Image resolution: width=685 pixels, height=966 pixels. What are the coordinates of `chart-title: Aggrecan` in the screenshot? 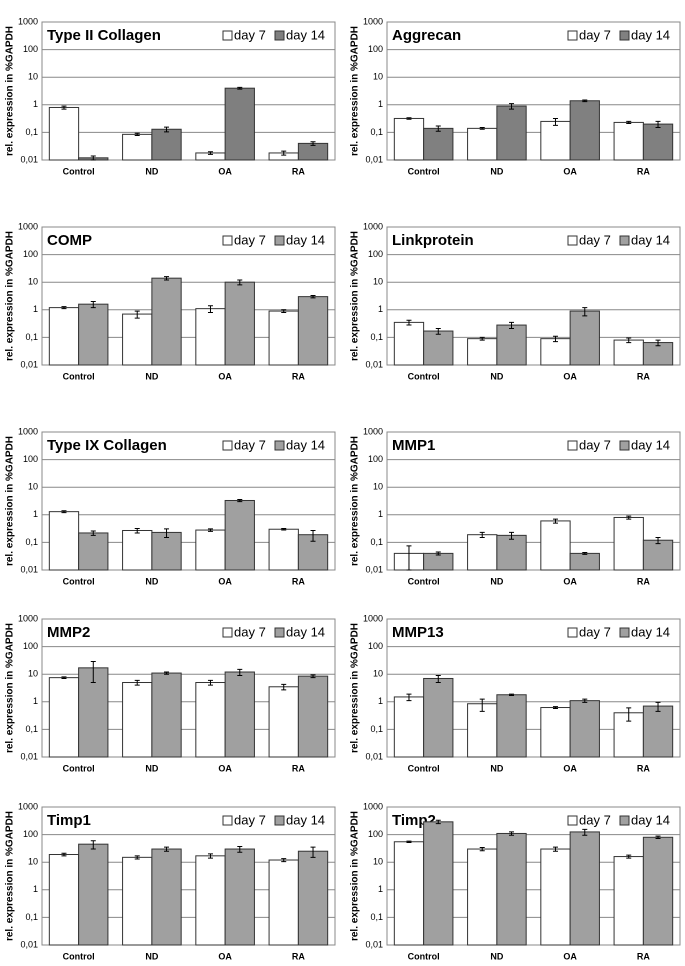 It's located at (426, 35).